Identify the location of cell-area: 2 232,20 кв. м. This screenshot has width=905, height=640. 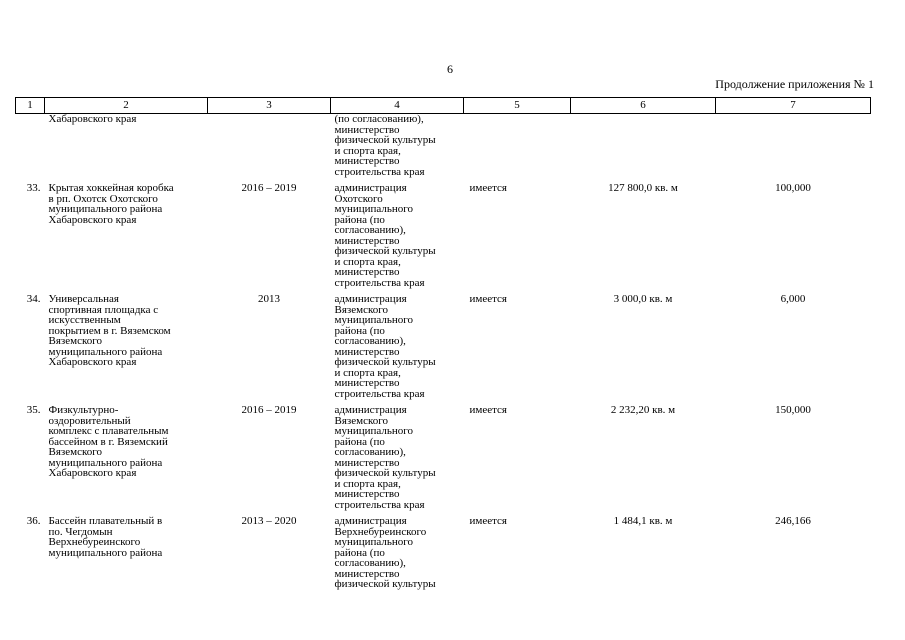
(643, 410).